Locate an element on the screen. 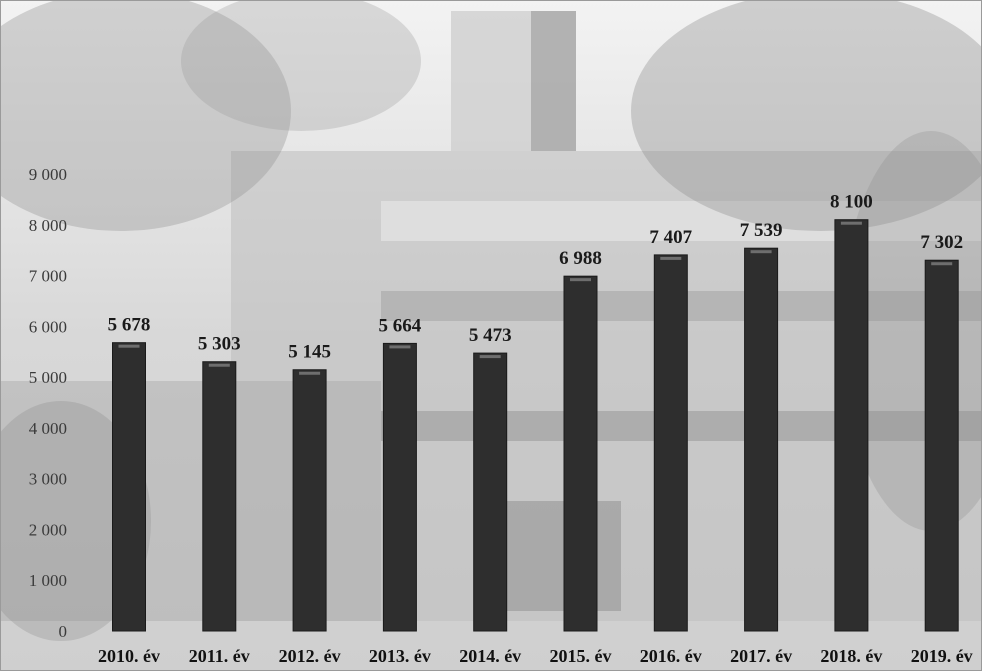 This screenshot has height=671, width=982. x-tick-label: 2019. év is located at coordinates (942, 656).